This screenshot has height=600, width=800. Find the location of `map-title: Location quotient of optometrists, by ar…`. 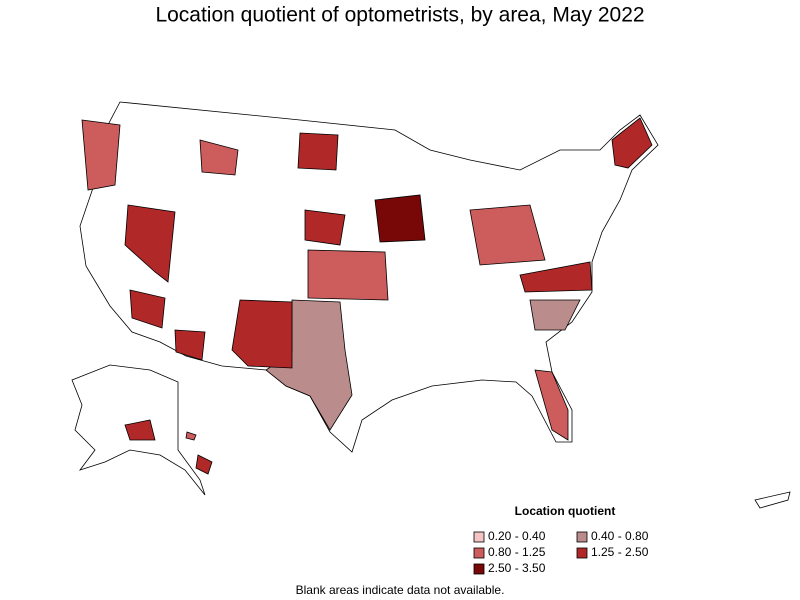

map-title: Location quotient of optometrists, by ar… is located at coordinates (399, 15).